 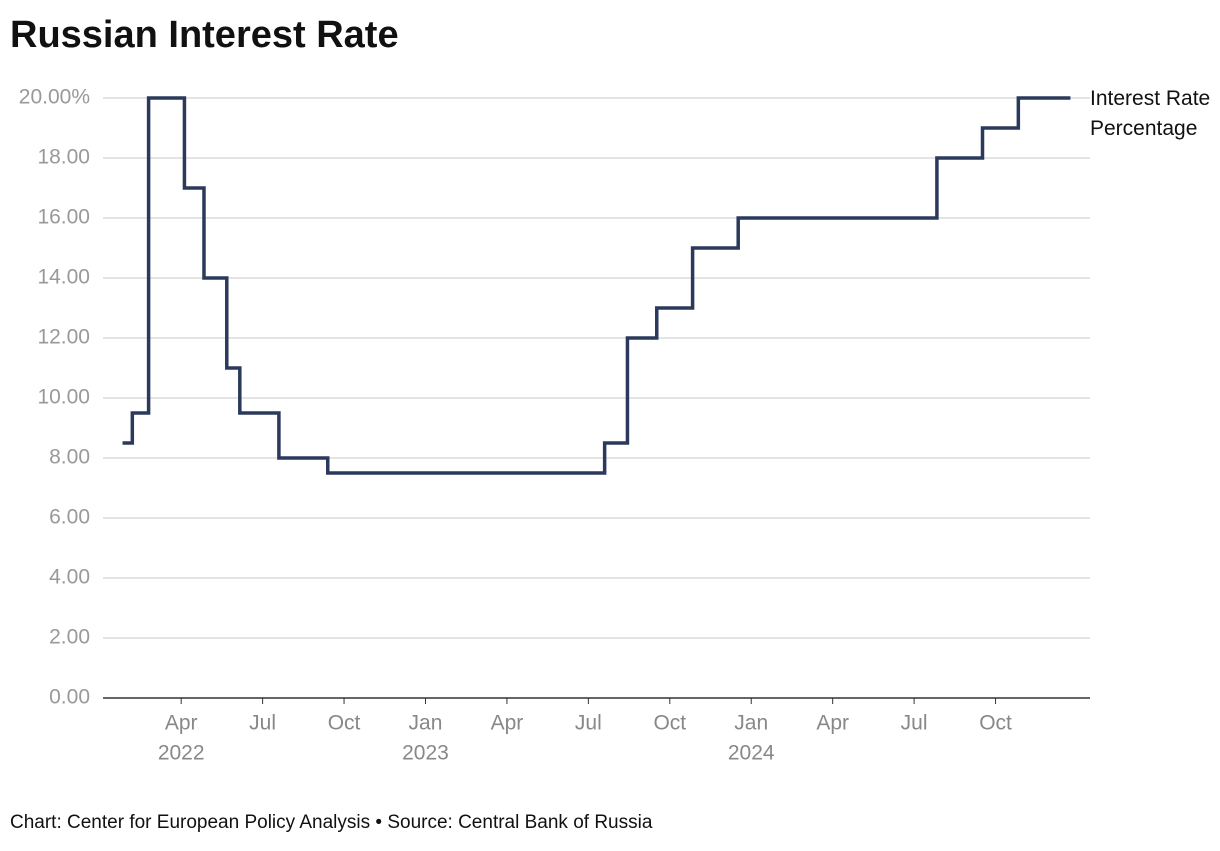 I want to click on x-tick-year: 2024, so click(x=751, y=753).